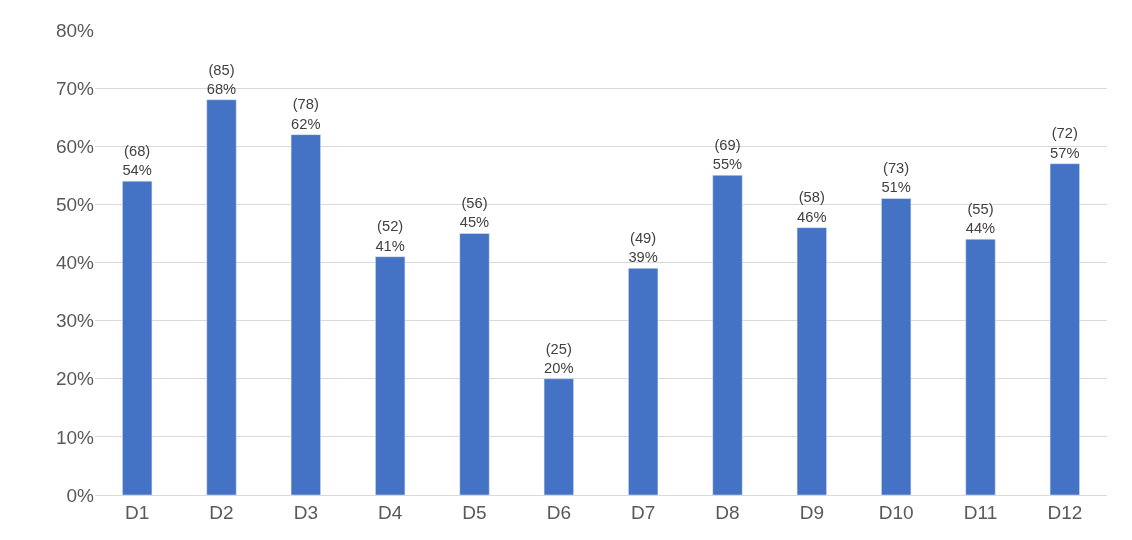  What do you see at coordinates (137, 512) in the screenshot?
I see `x-tick-label: D1` at bounding box center [137, 512].